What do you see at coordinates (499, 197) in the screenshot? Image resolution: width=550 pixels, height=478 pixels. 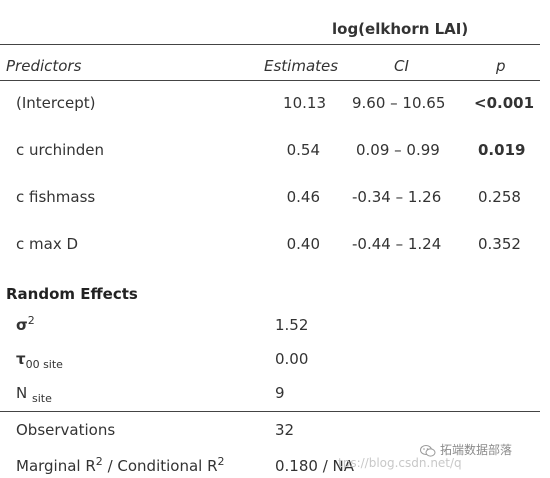 I see `row-fishmass-p: 0.258` at bounding box center [499, 197].